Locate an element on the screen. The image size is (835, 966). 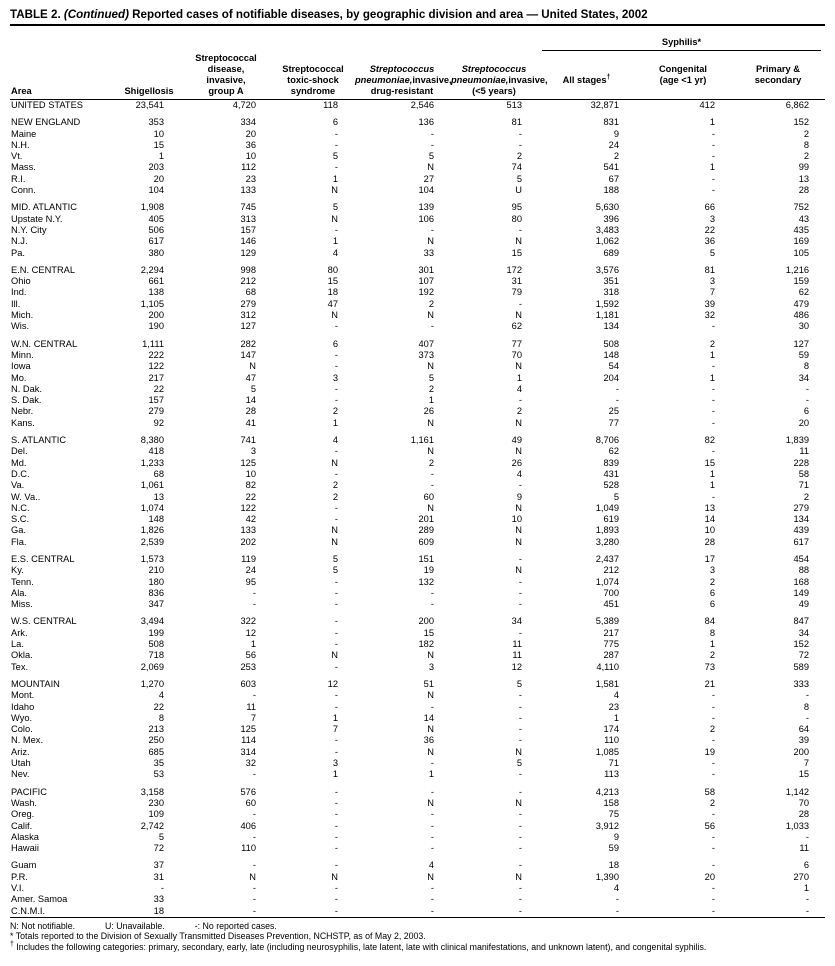
value-cell: 58 is located at coordinates (709, 791).